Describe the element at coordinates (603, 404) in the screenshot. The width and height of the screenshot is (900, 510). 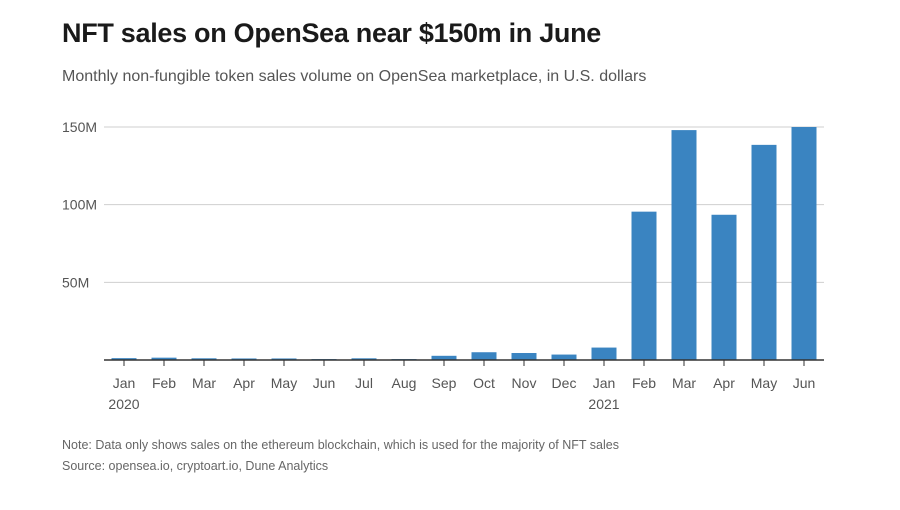
I see `x-year-label: 2021` at that location.